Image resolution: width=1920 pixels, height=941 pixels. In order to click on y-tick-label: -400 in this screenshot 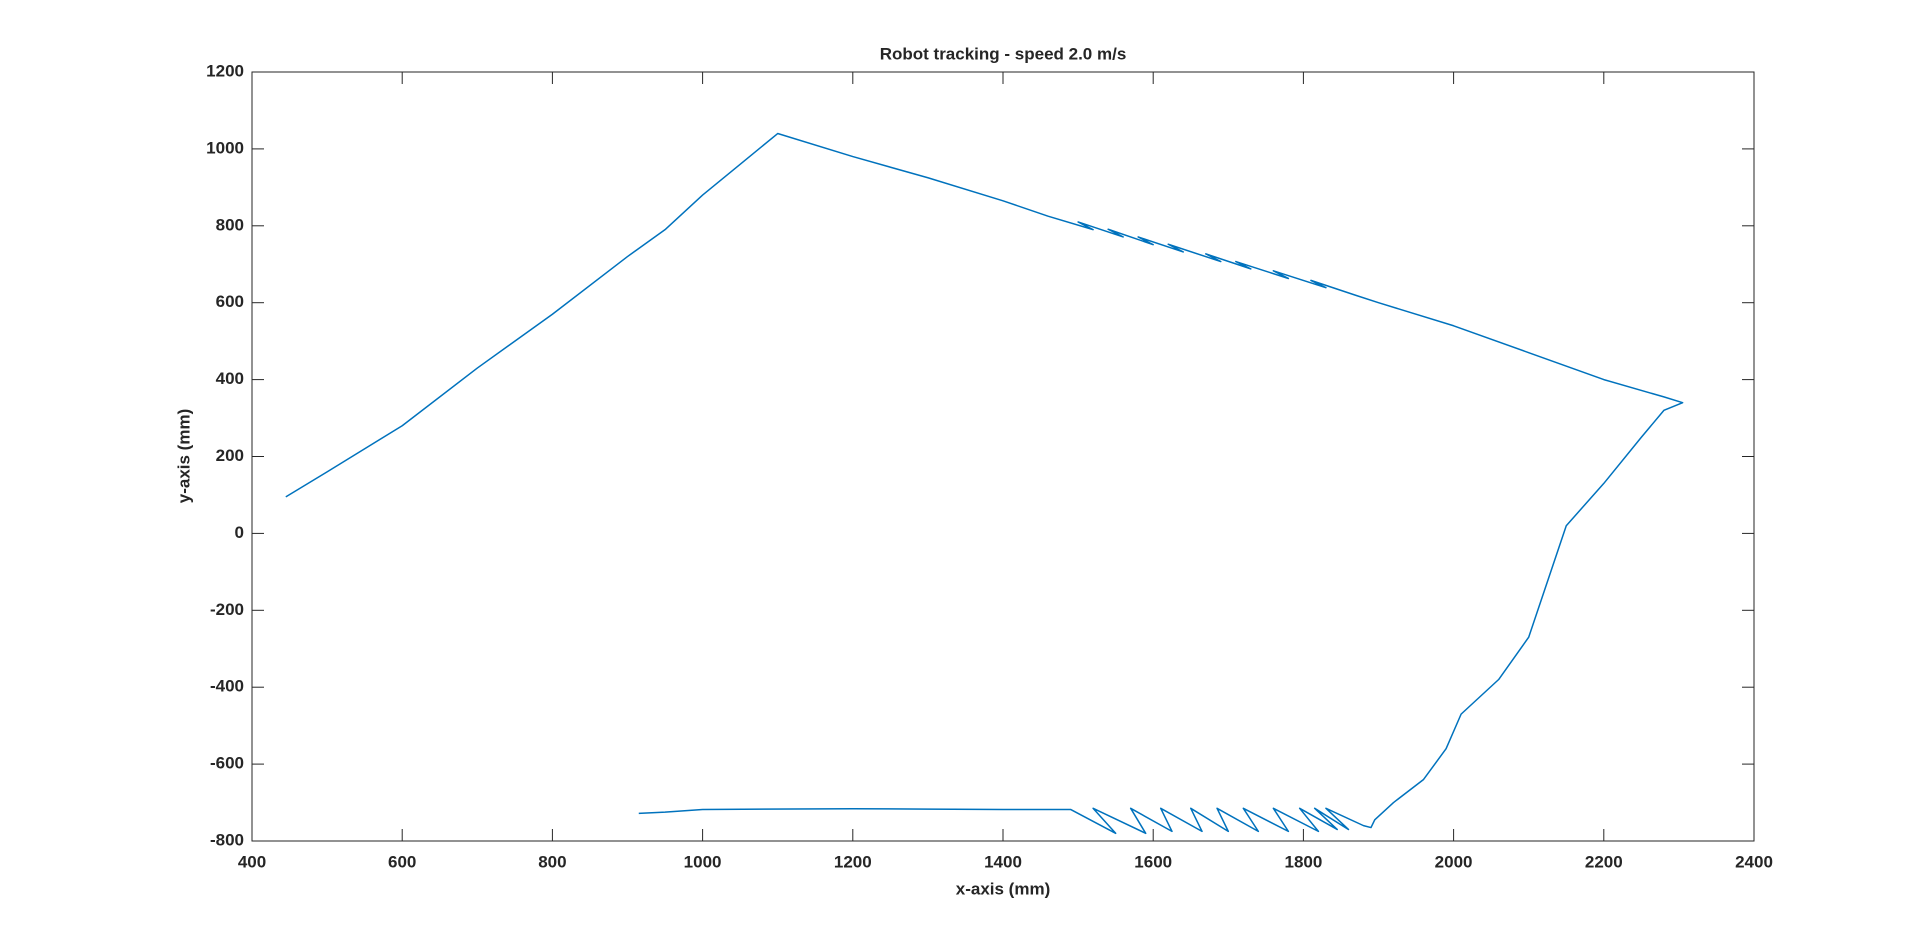, I will do `click(227, 686)`.